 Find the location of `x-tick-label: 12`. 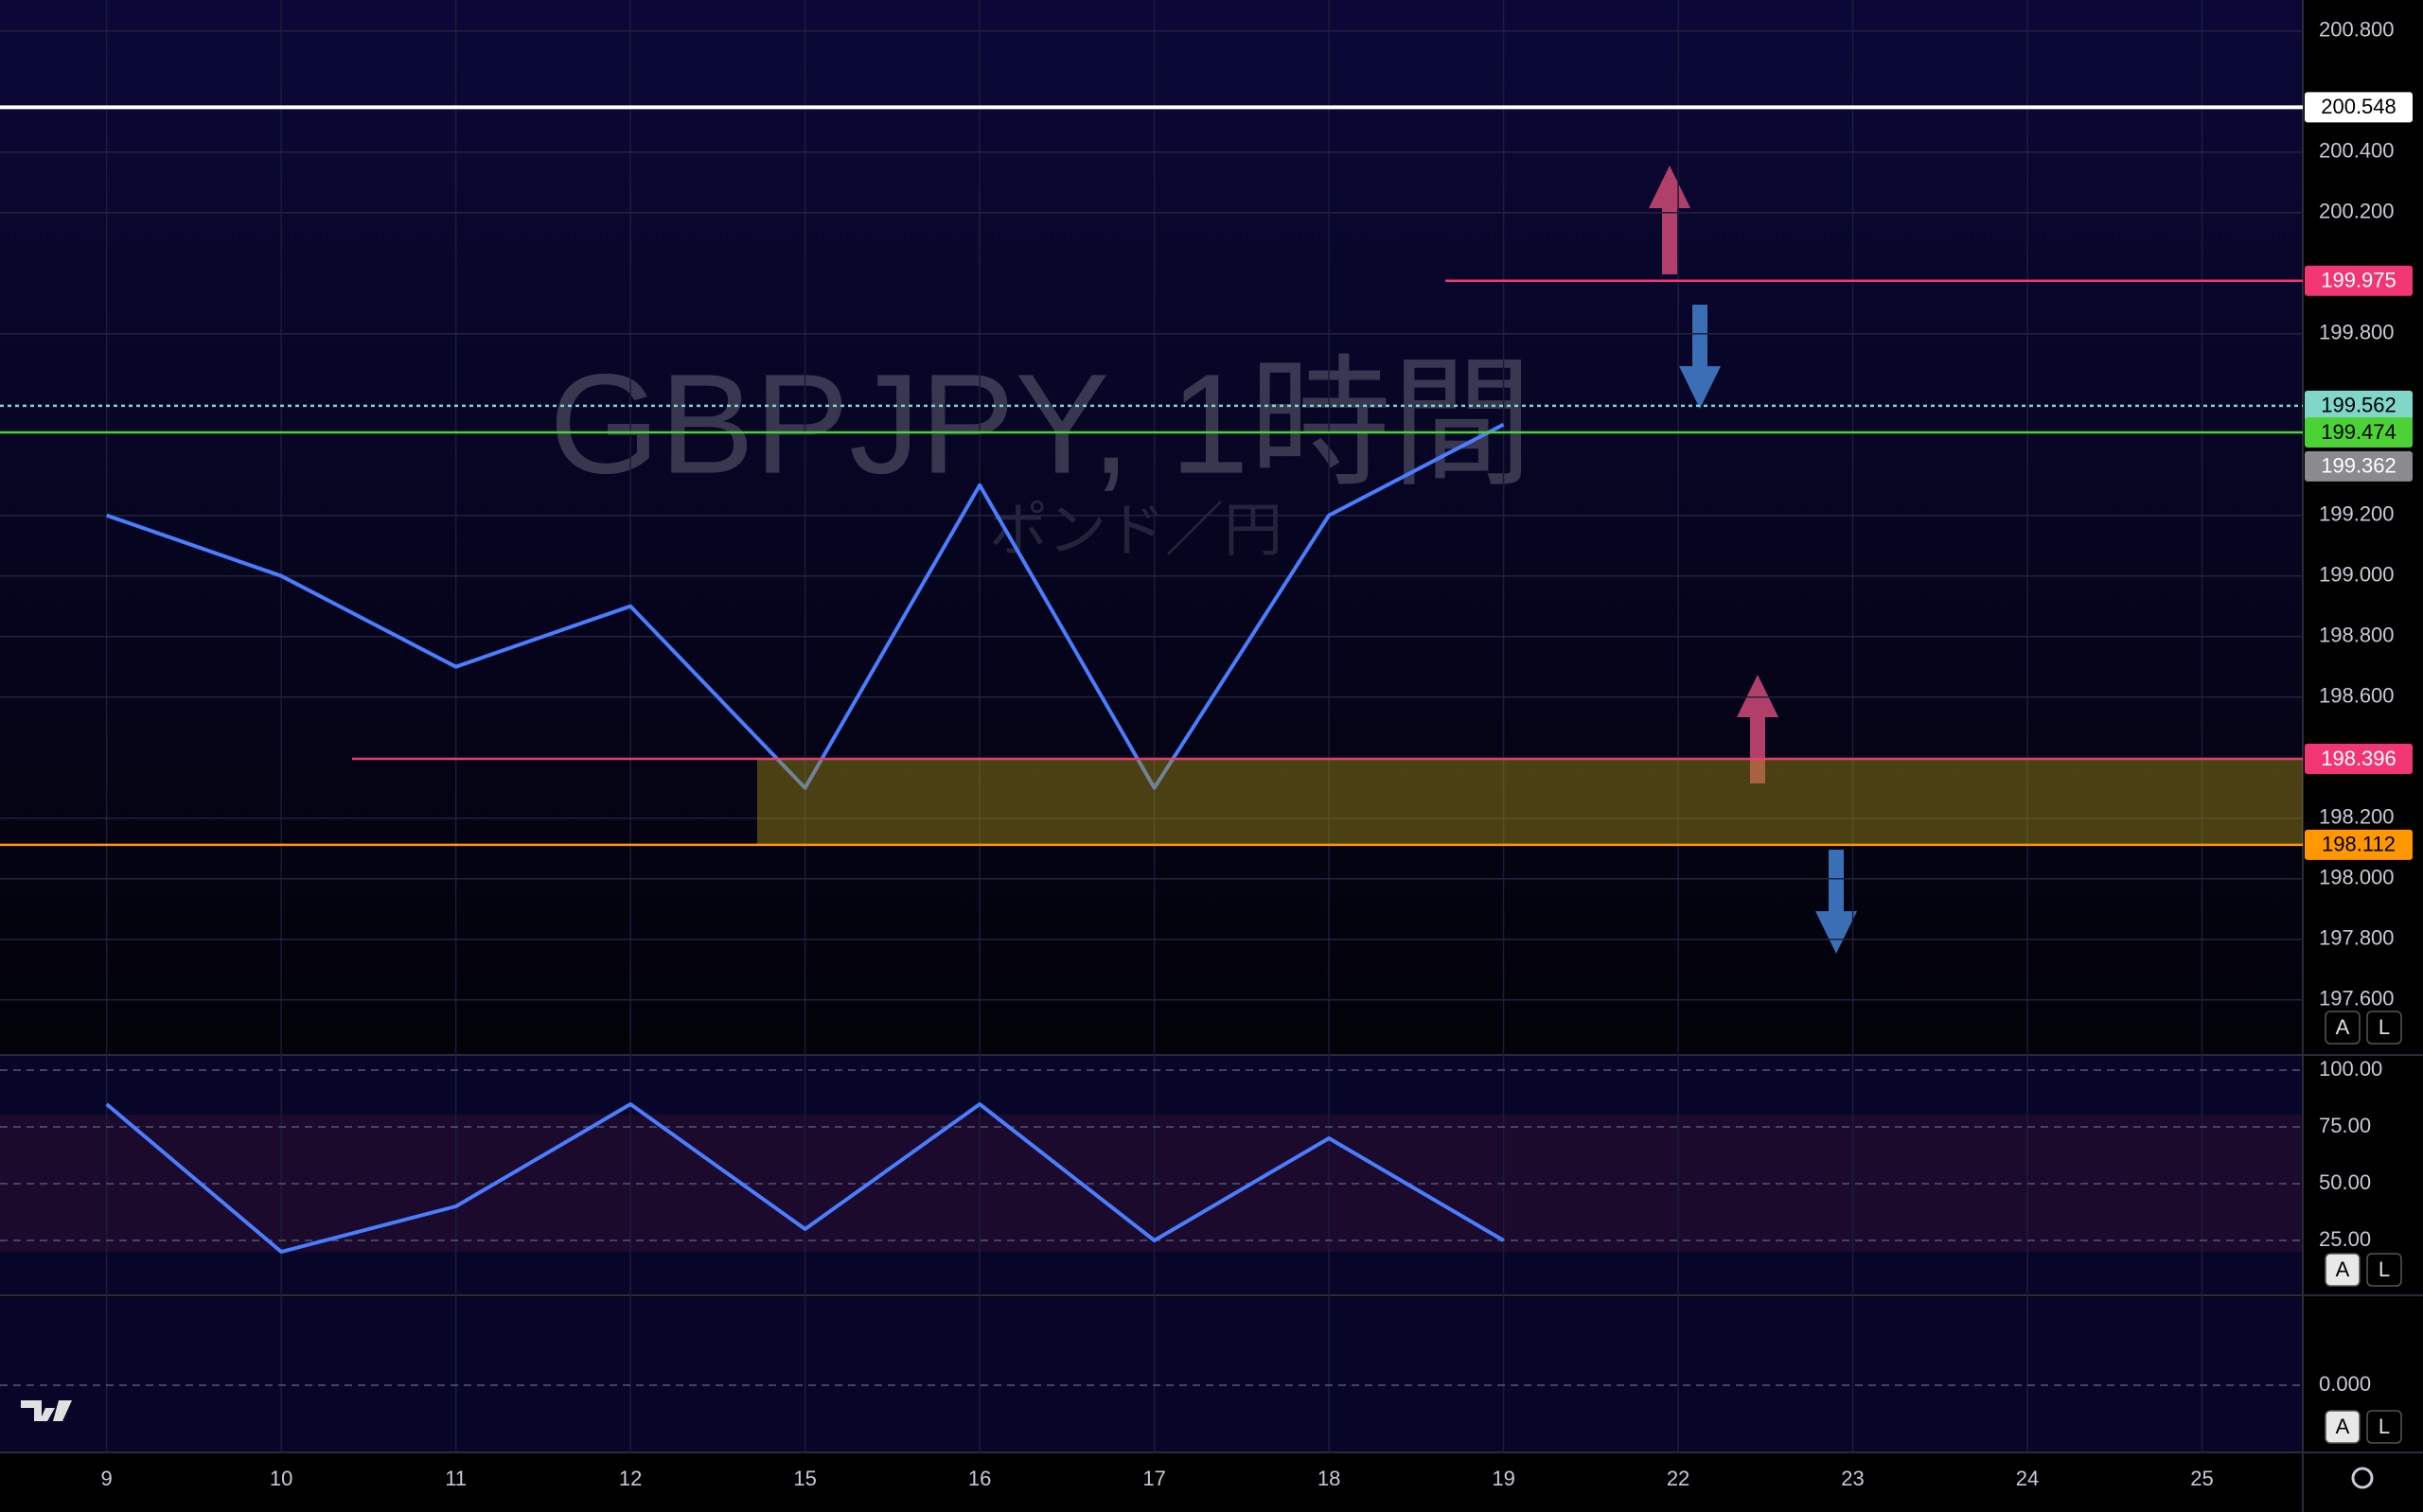

x-tick-label: 12 is located at coordinates (630, 1479).